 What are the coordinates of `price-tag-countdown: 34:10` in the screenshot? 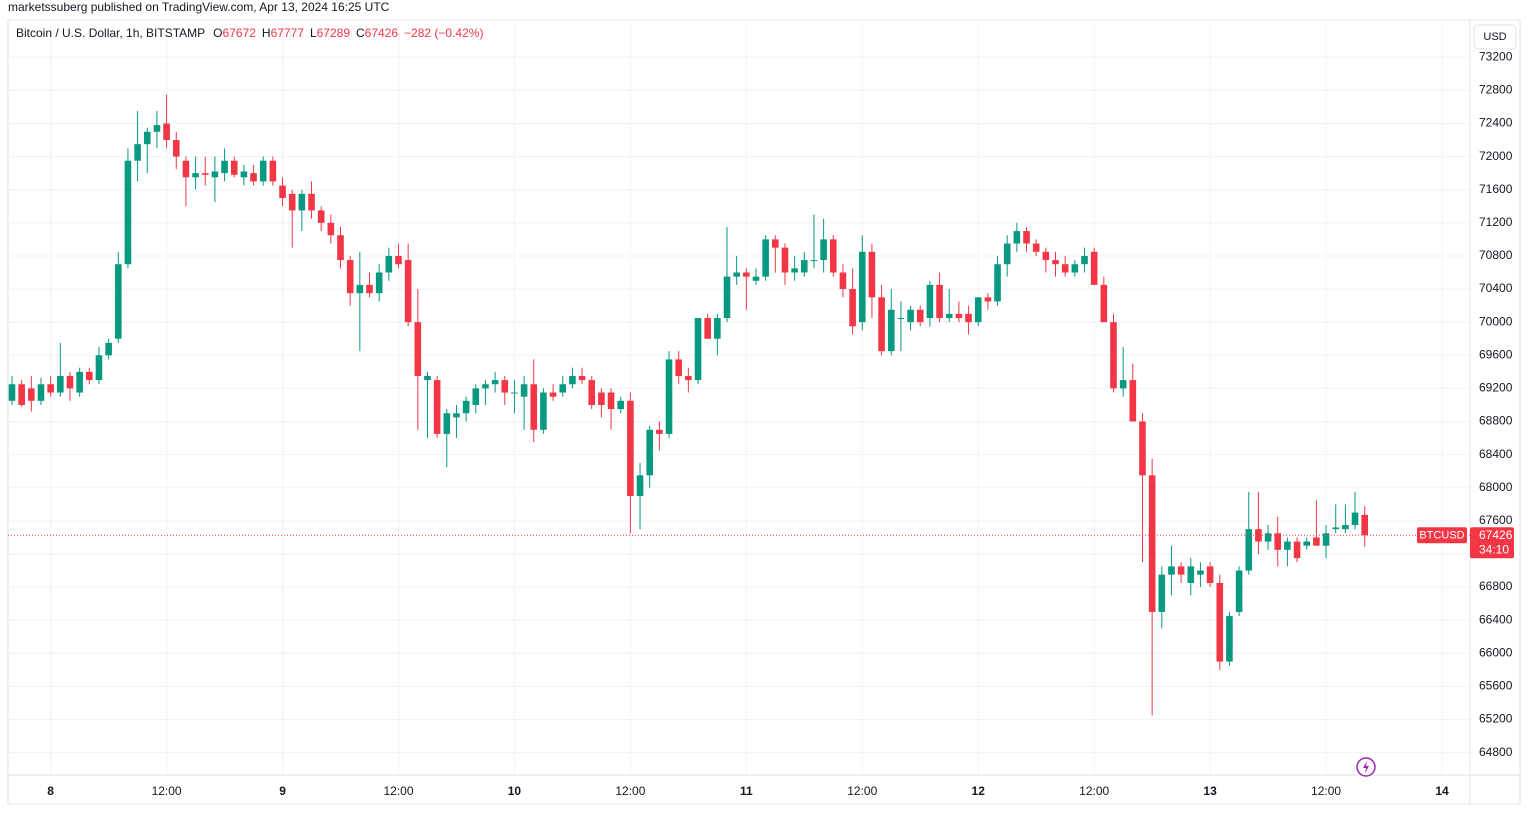 It's located at (1494, 549).